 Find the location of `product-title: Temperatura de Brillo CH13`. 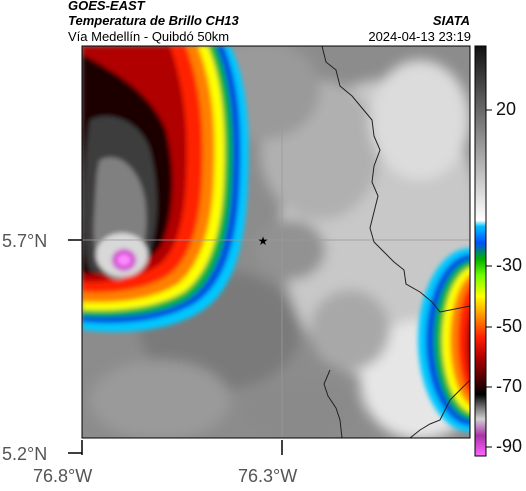

product-title: Temperatura de Brillo CH13 is located at coordinates (153, 20).